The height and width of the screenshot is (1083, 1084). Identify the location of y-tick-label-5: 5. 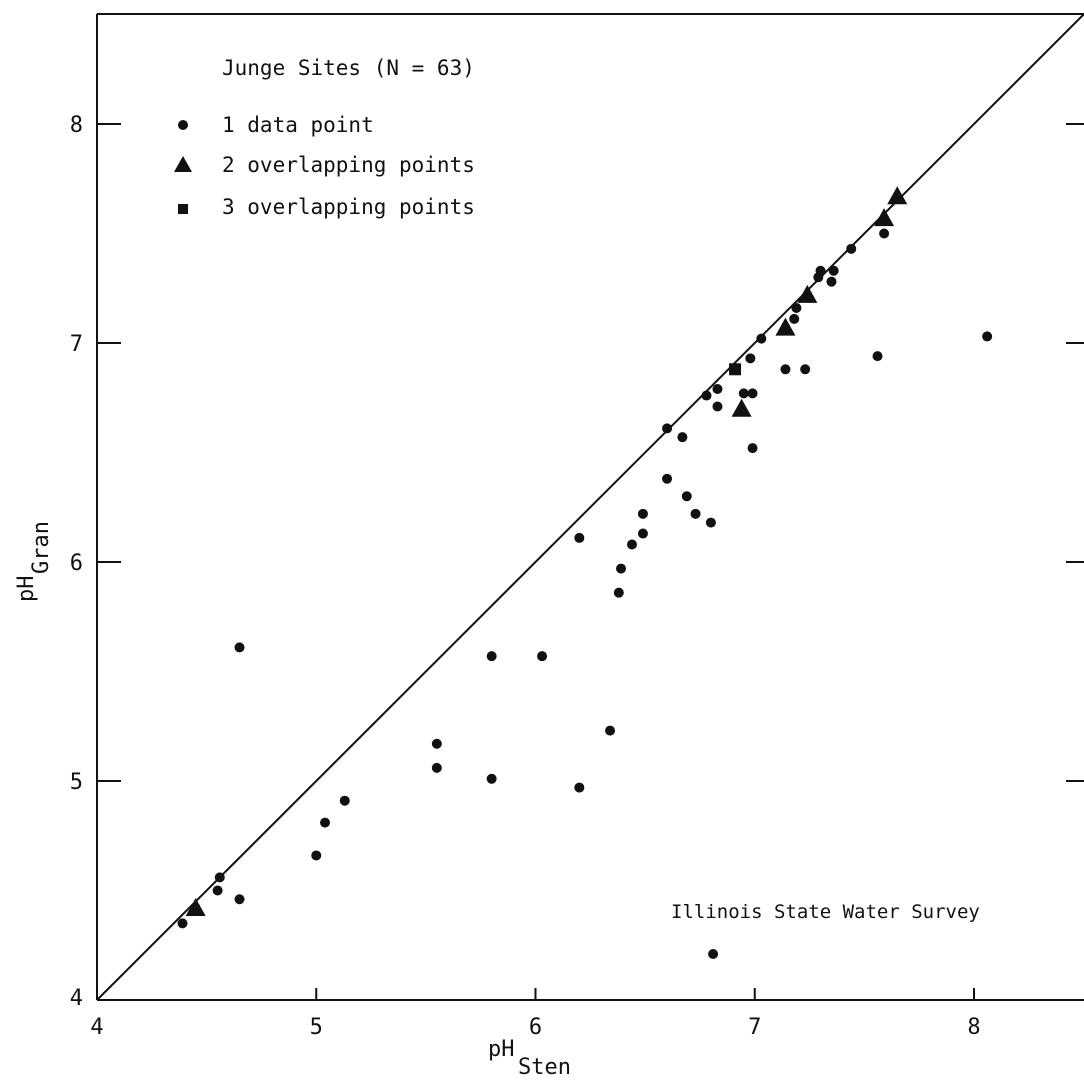
(76, 782).